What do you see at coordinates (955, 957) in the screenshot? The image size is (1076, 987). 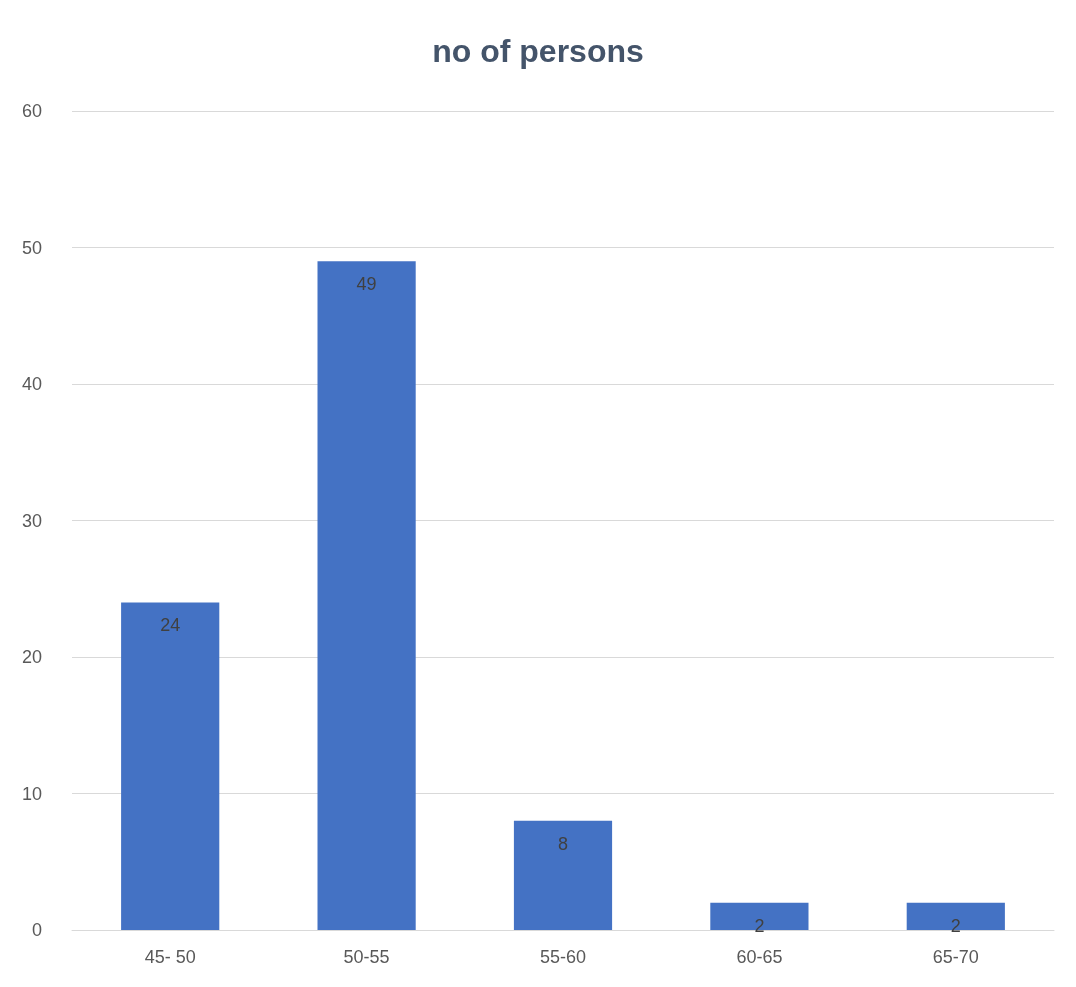 I see `x-tick-label: 65-70` at bounding box center [955, 957].